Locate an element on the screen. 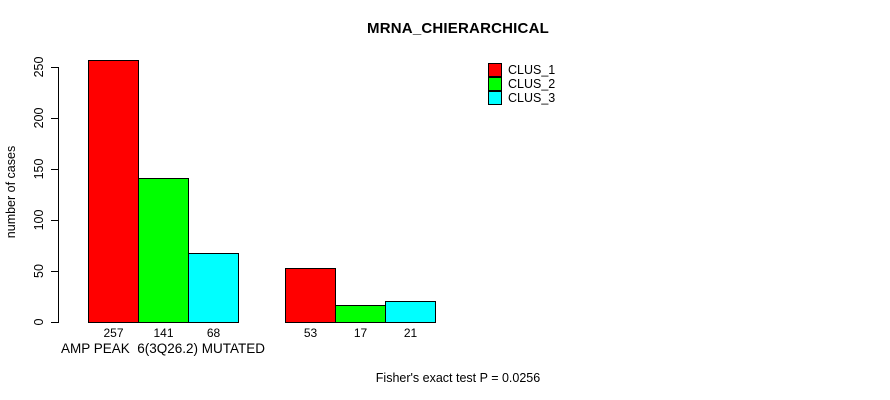 Image resolution: width=890 pixels, height=400 pixels. bar-value-label: 257 is located at coordinates (113, 333).